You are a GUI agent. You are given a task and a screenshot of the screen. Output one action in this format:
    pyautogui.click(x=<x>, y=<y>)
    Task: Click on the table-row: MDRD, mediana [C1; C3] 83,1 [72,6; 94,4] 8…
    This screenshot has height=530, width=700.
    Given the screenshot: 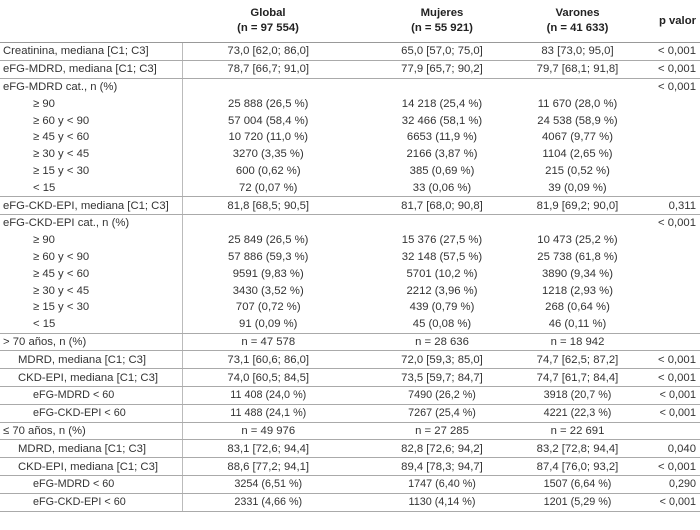 What is the action you would take?
    pyautogui.click(x=350, y=449)
    